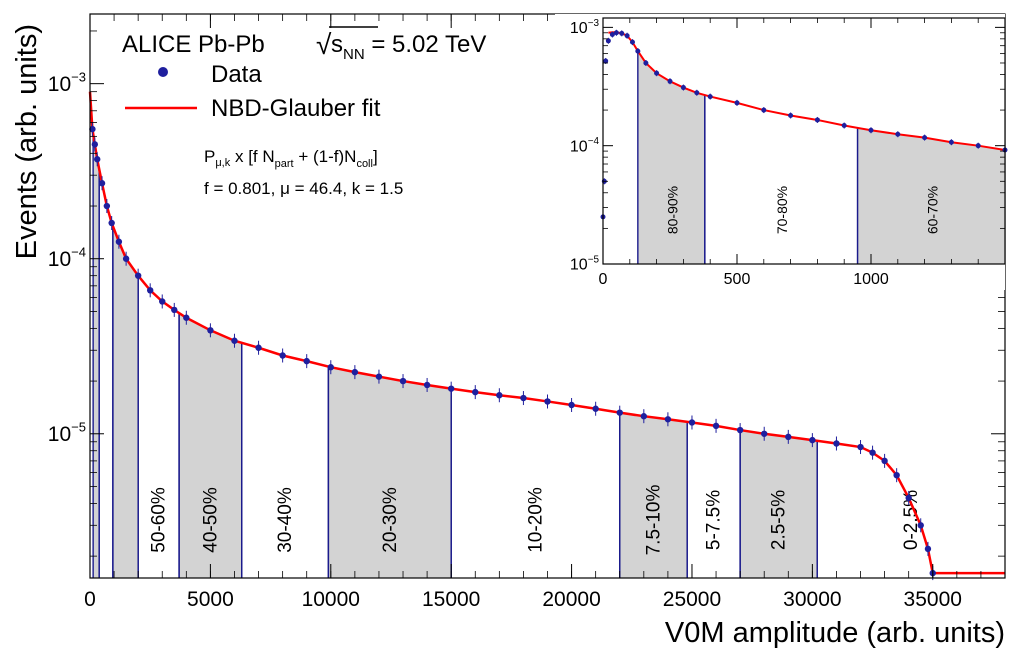  I want to click on inset-band-label-1: 70-80%, so click(782, 210).